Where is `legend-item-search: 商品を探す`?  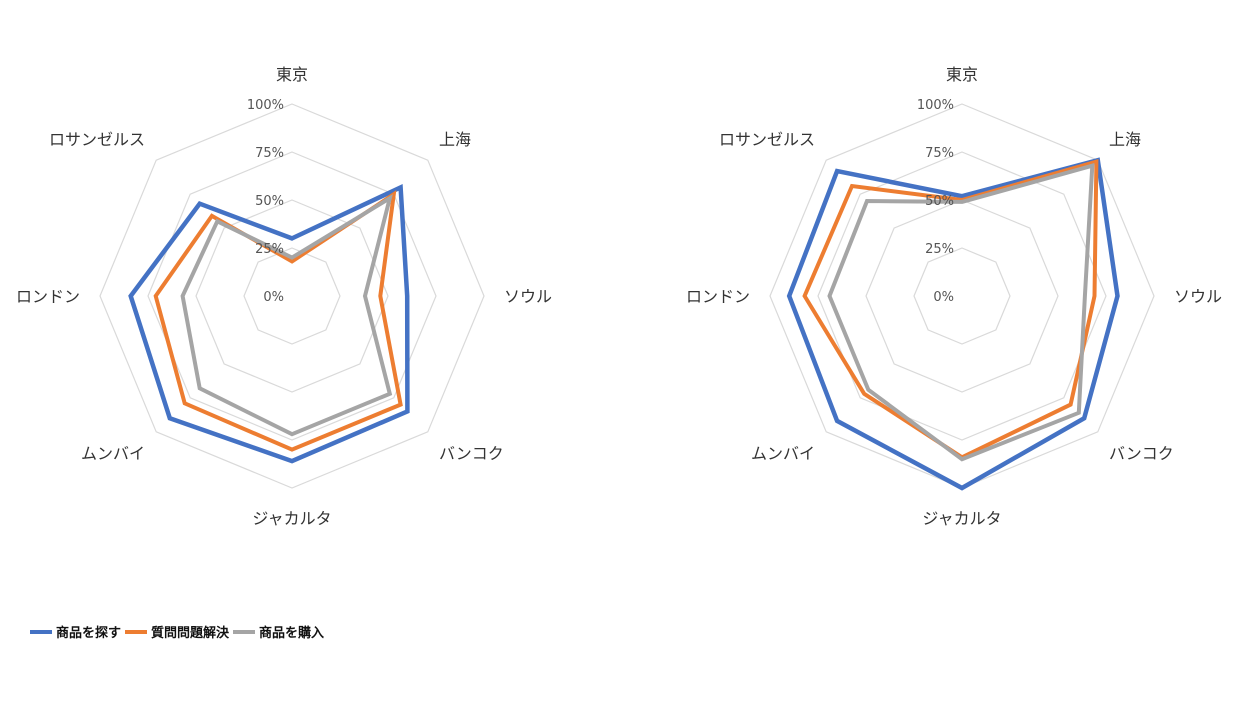 legend-item-search: 商品を探す is located at coordinates (75, 631).